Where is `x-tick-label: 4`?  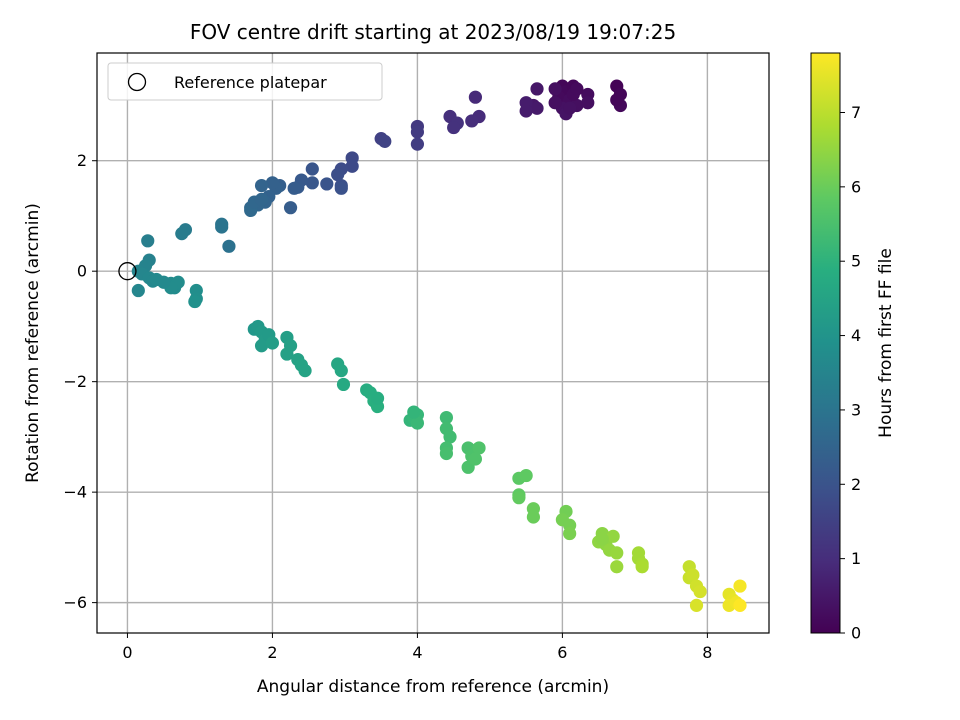 x-tick-label: 4 is located at coordinates (417, 652).